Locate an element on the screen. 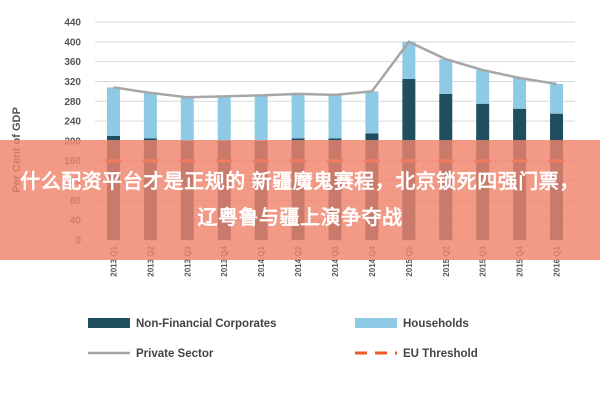 This screenshot has width=600, height=400. y-tick-label: 240 is located at coordinates (72, 122).